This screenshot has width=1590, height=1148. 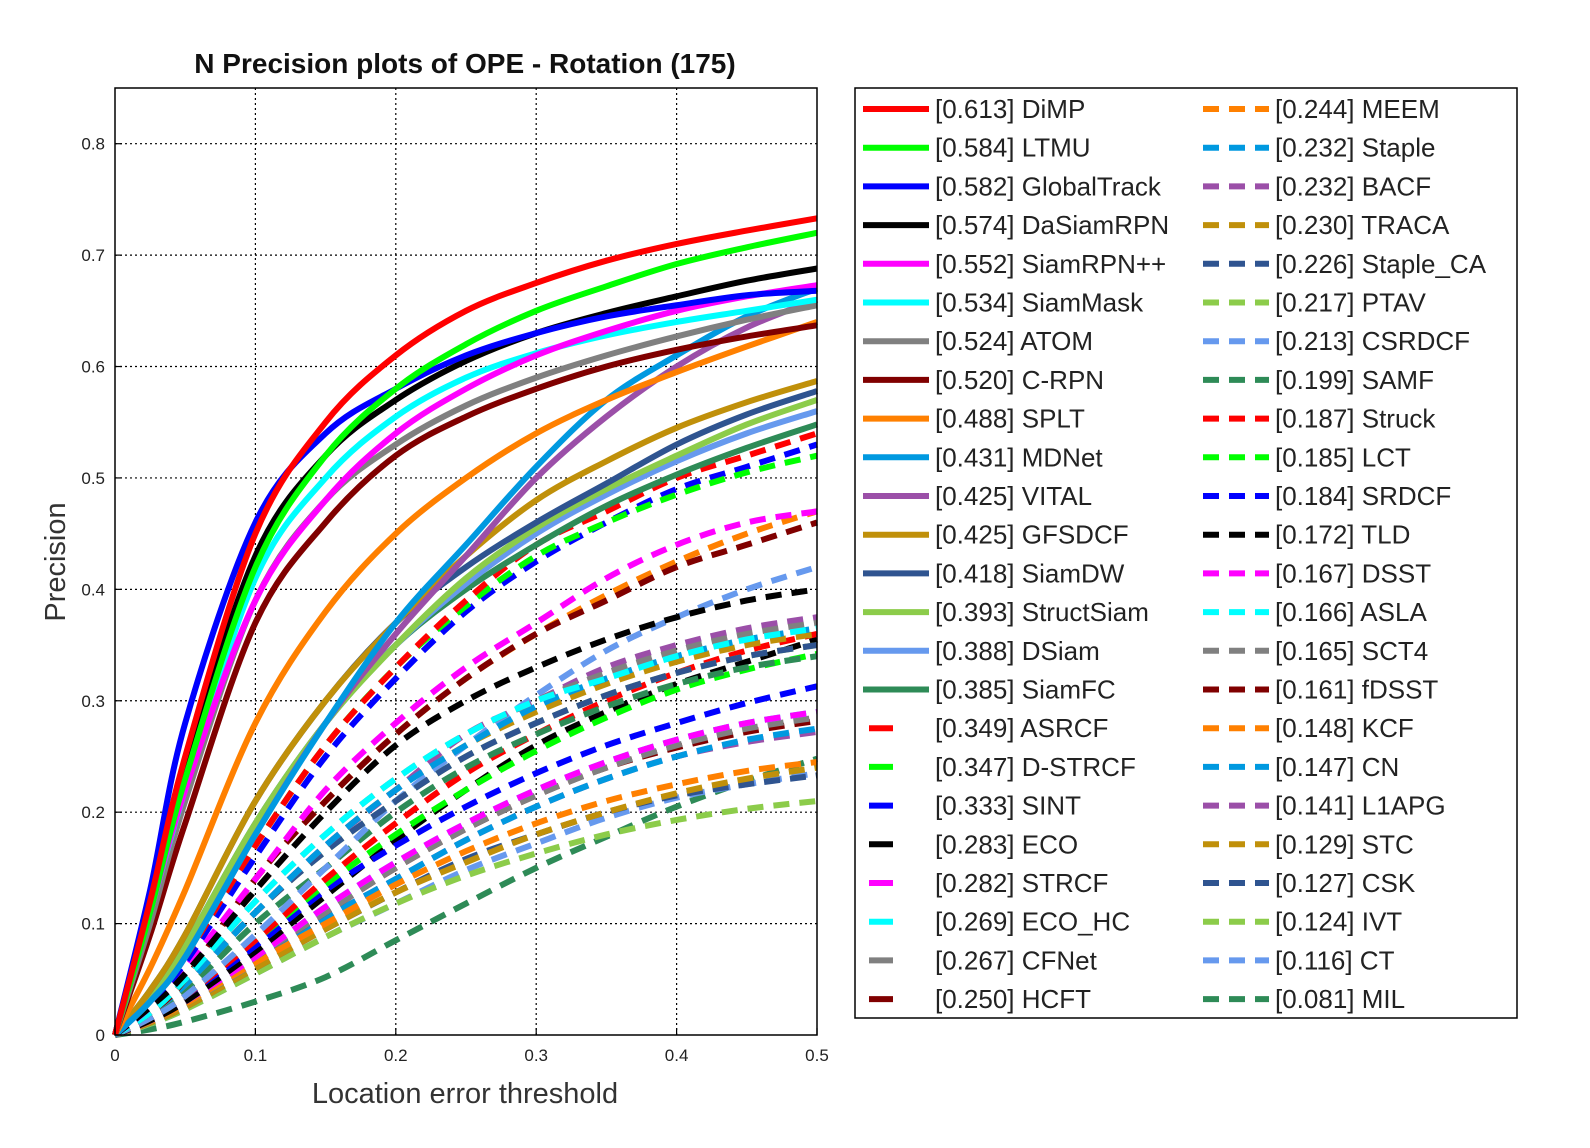 I want to click on legend-entry-label: [0.349] ASRCF, so click(x=1021, y=728).